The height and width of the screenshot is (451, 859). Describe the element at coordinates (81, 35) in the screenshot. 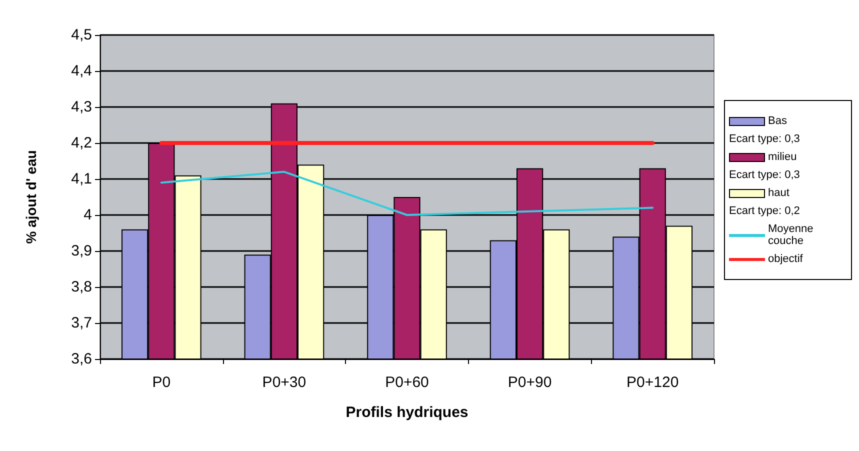

I see `y-tick-label: 4,5` at that location.